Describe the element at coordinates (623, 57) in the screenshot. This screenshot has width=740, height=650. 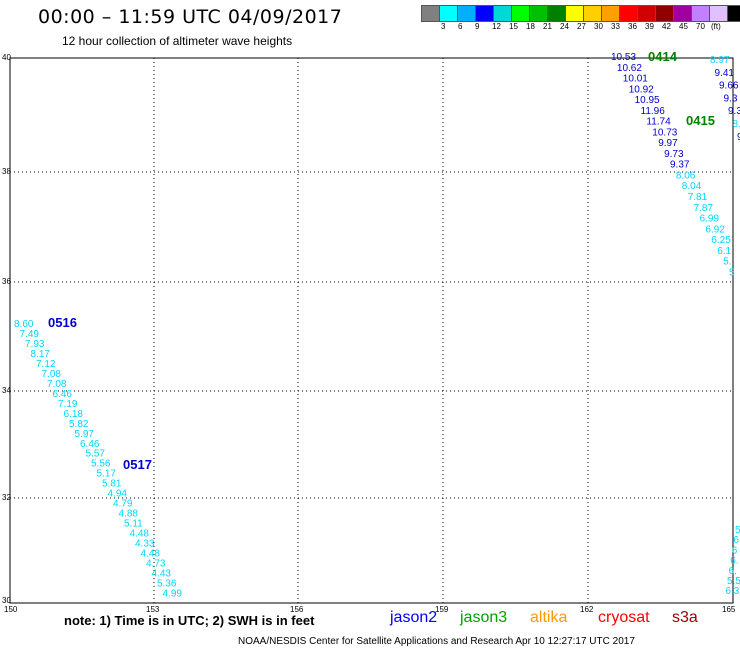
I see `wave-height-value: 10.53` at that location.